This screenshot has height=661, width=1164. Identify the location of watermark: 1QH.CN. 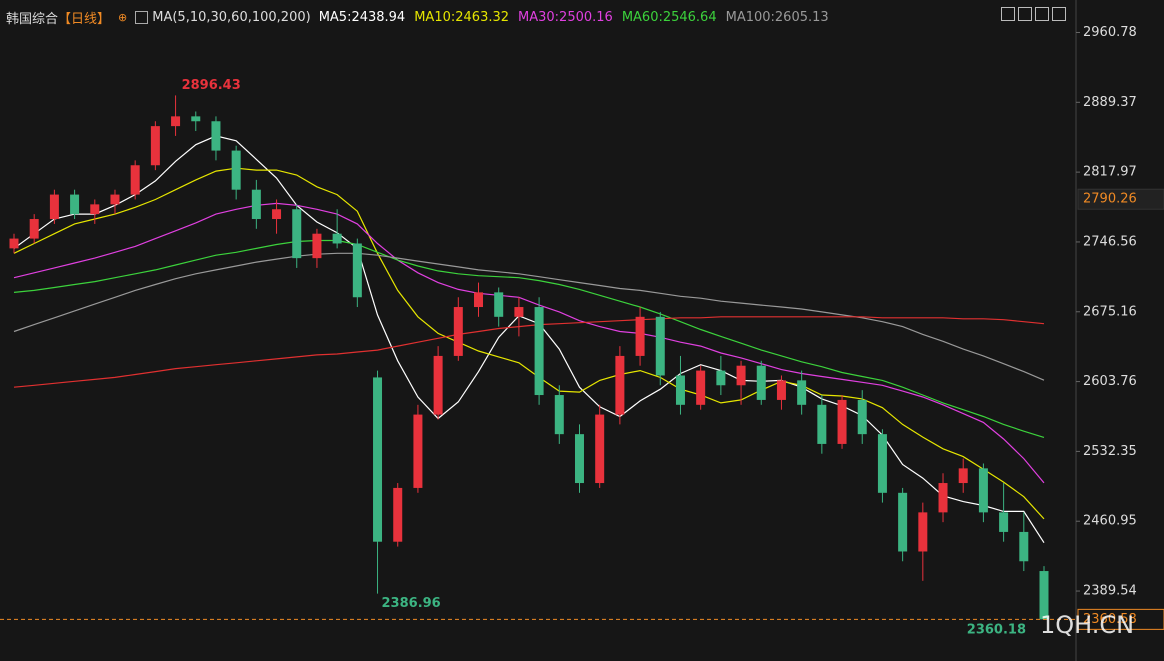
(1087, 625).